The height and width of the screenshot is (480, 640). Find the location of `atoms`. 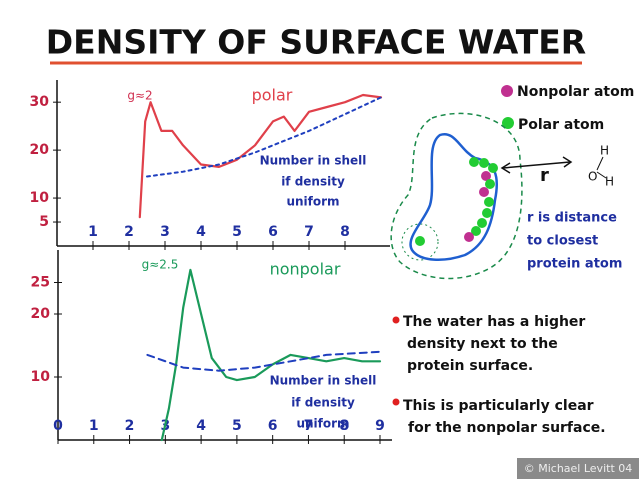

atoms is located at coordinates (456, 201).